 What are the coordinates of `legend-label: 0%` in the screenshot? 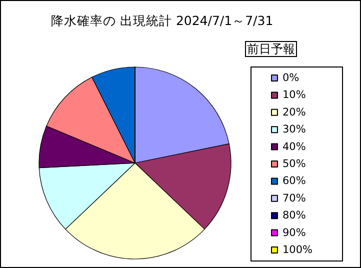 It's located at (291, 78).